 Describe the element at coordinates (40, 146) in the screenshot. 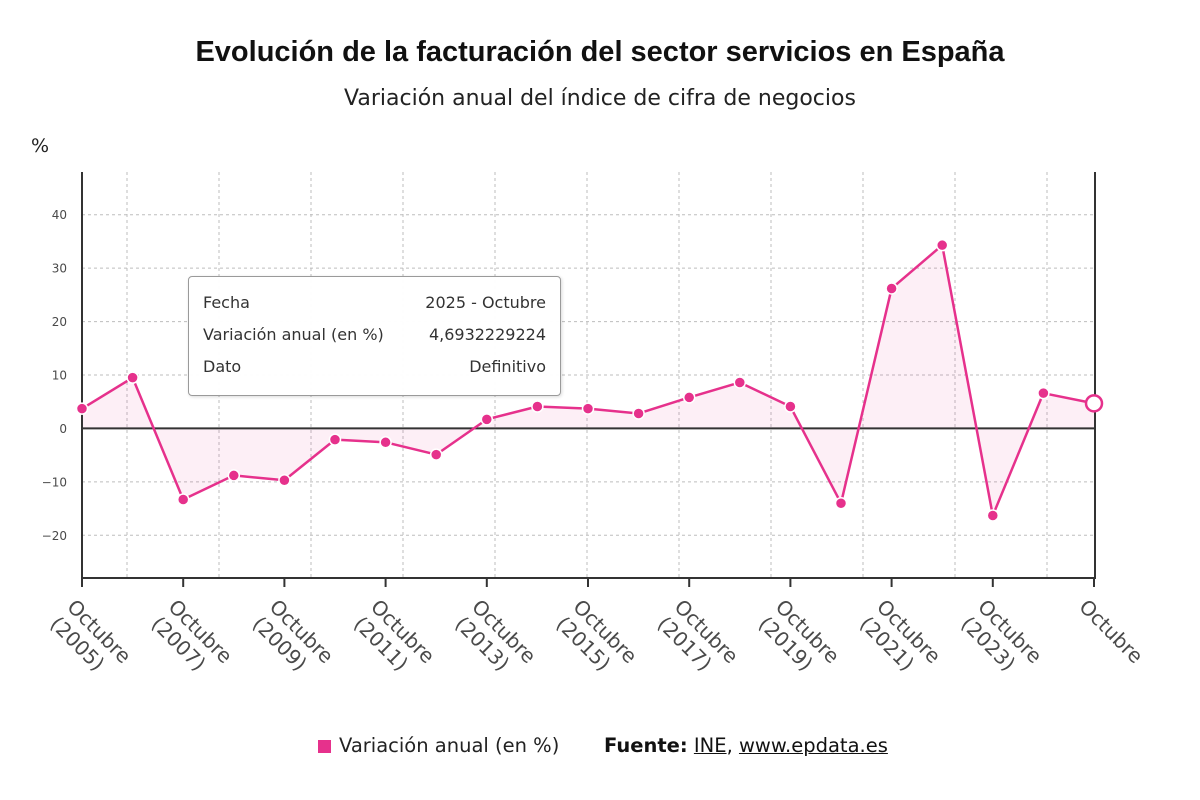

I see `y-axis-unit-label: %` at that location.